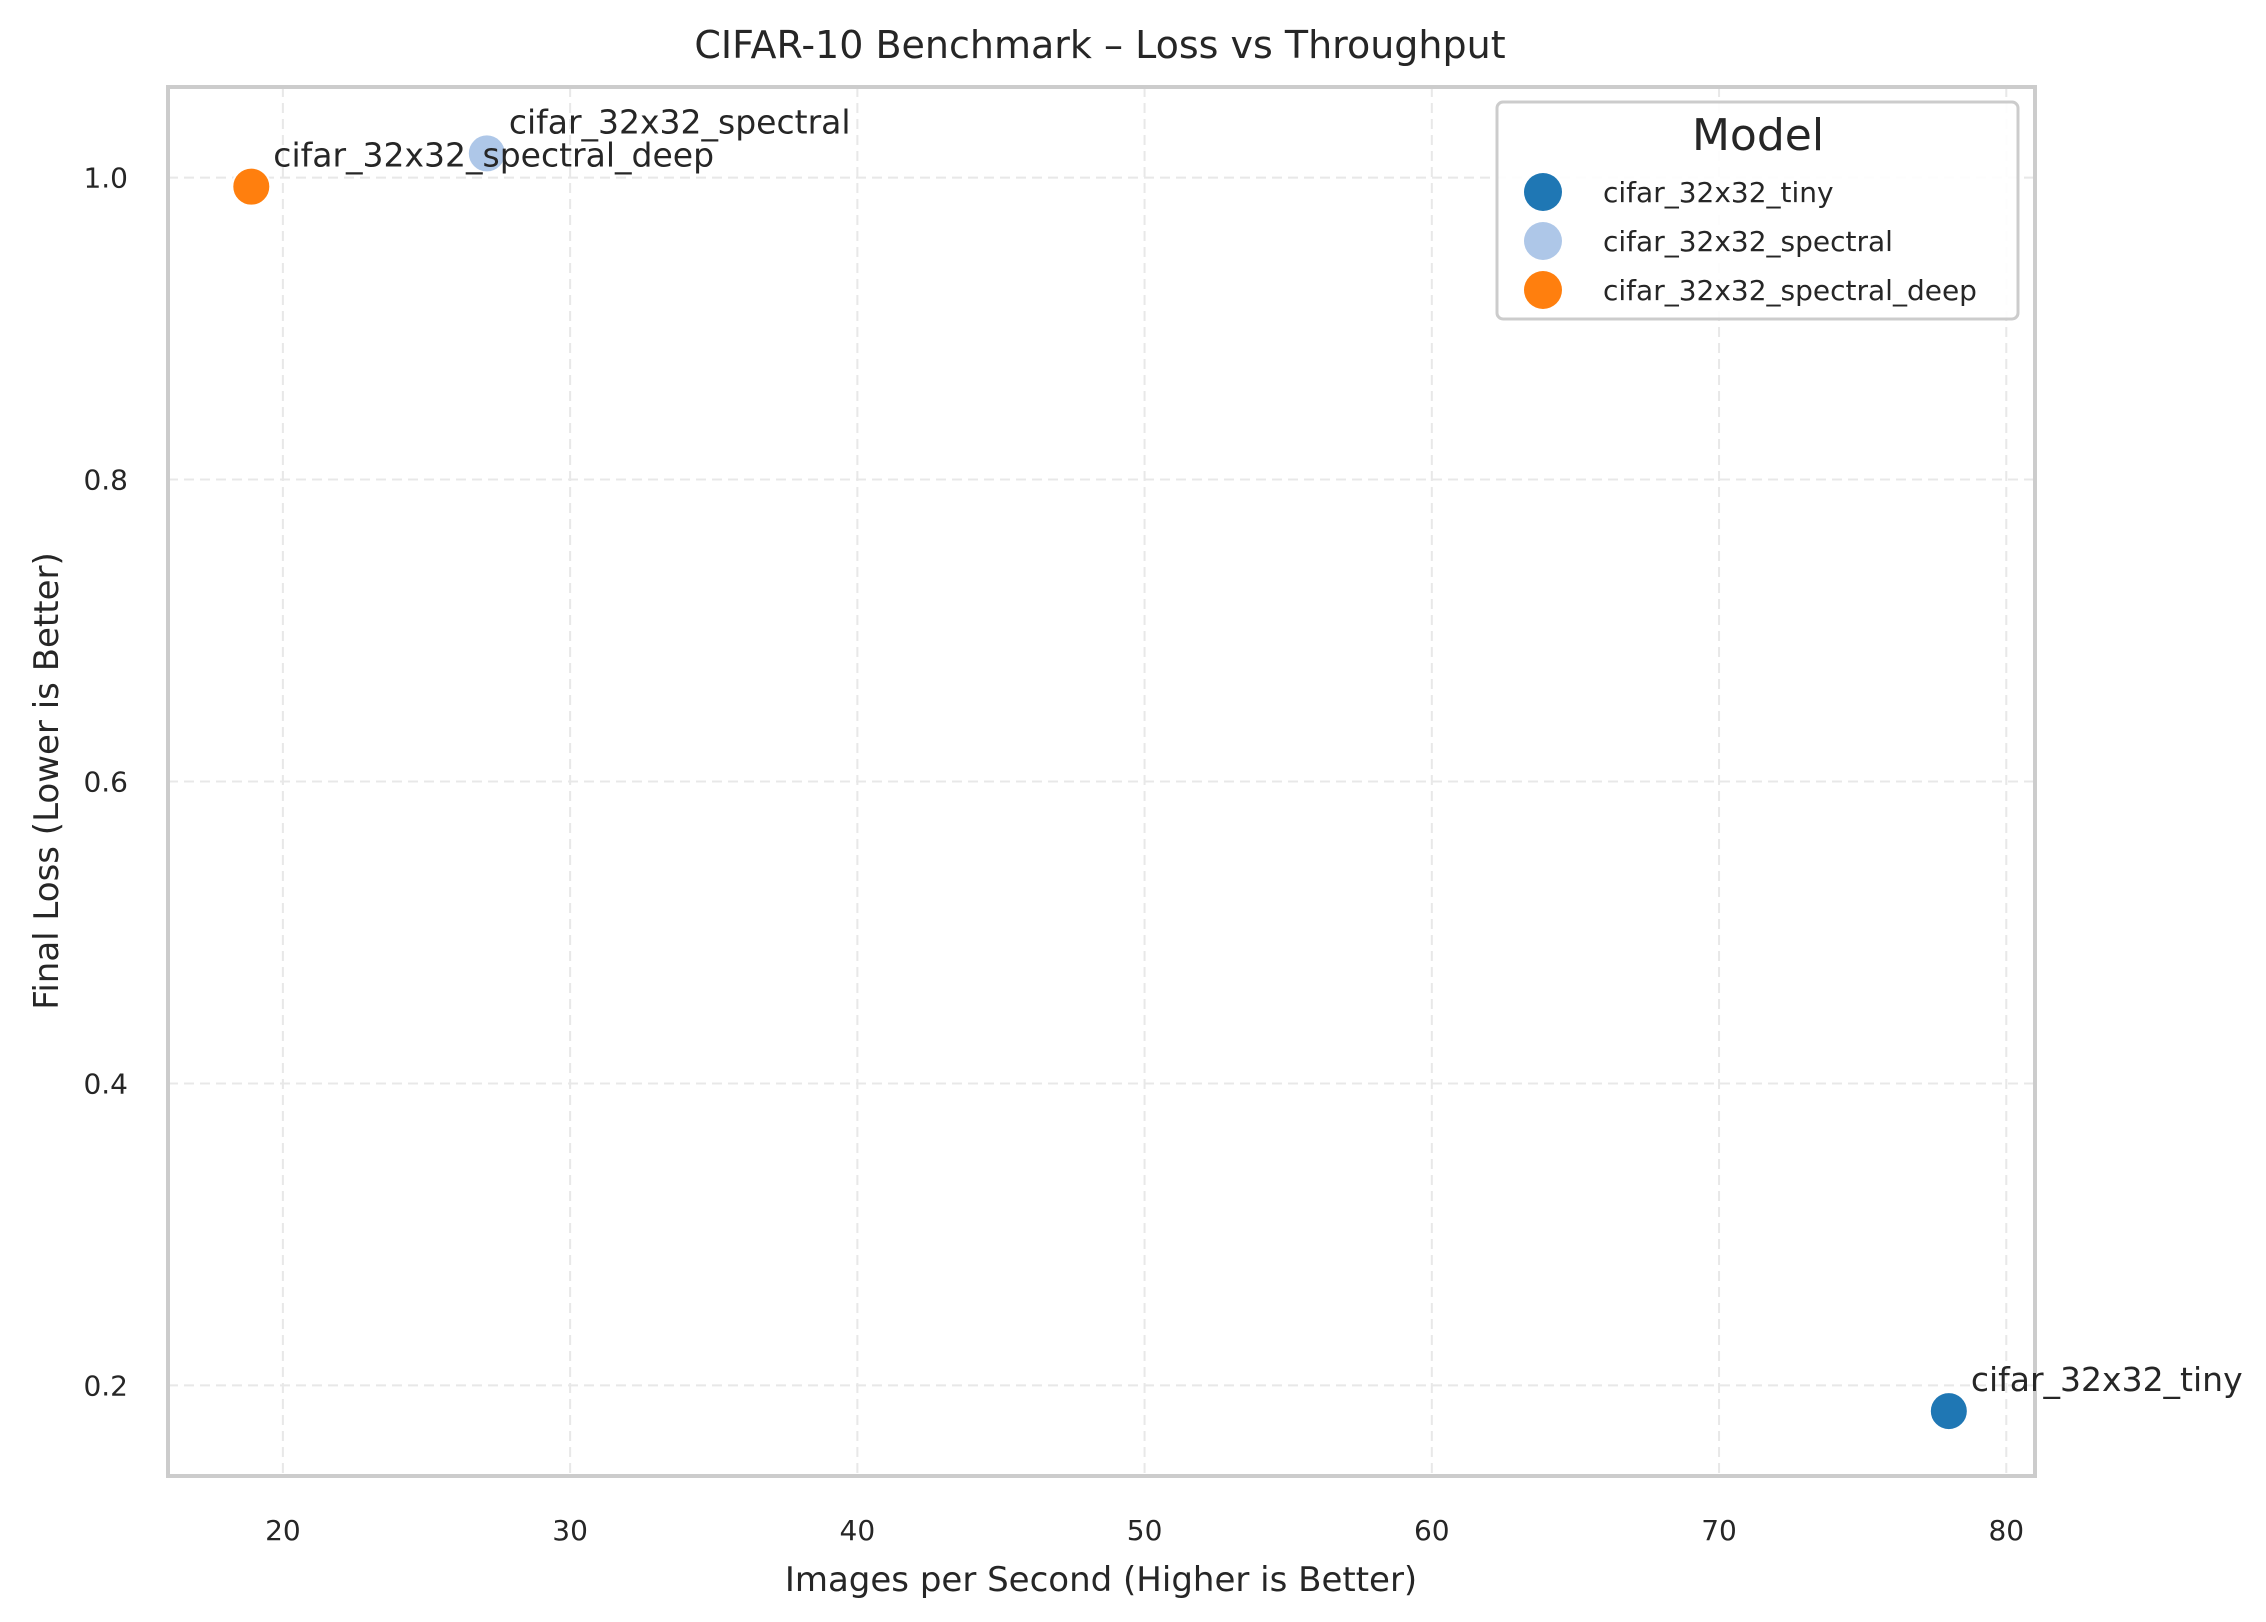 The width and height of the screenshot is (2266, 1622). I want to click on point-annotation: cifar_32x32_tiny, so click(2107, 1379).